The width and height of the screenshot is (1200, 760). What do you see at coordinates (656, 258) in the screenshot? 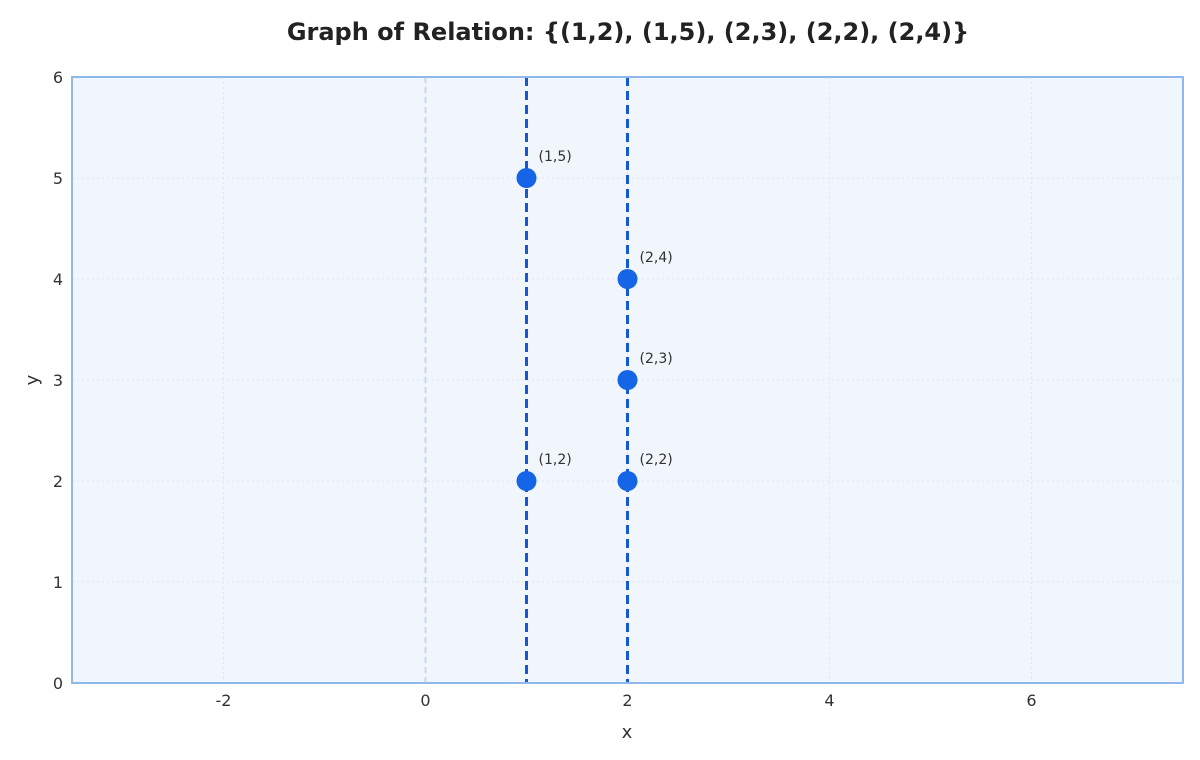
I see `data-point-label: (2,4)` at bounding box center [656, 258].